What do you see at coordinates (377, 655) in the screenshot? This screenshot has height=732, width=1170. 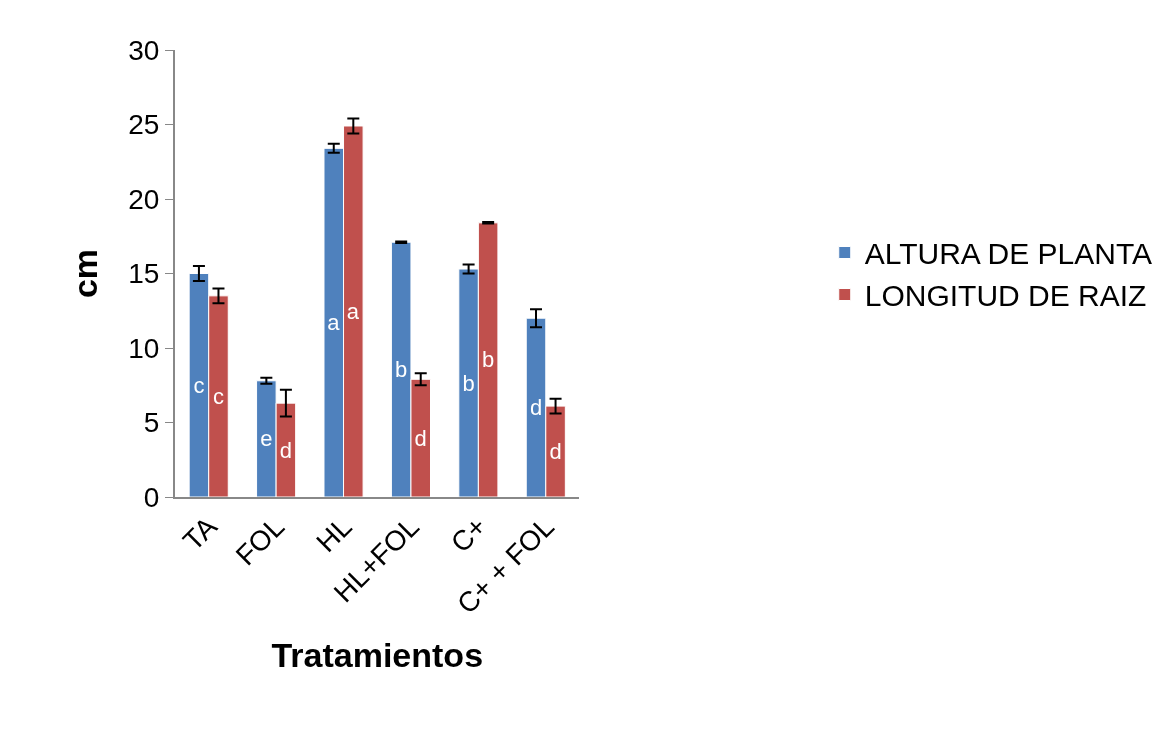 I see `x-axis-title: Tratamientos` at bounding box center [377, 655].